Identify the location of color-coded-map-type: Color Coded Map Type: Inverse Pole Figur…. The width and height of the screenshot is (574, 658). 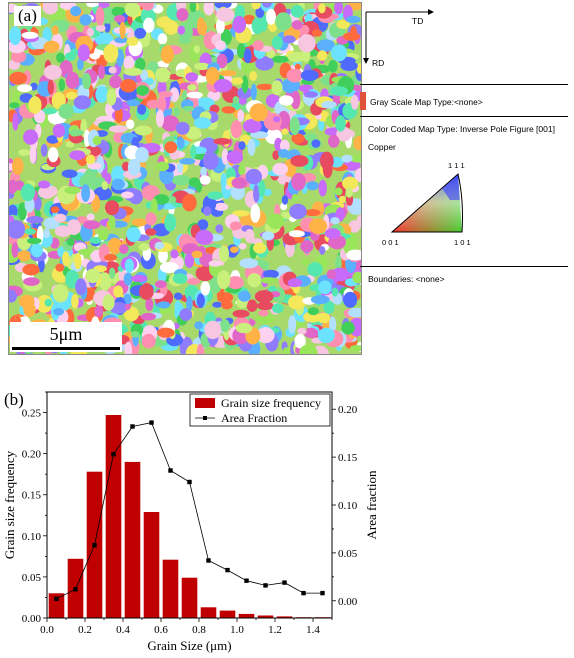
(461, 129).